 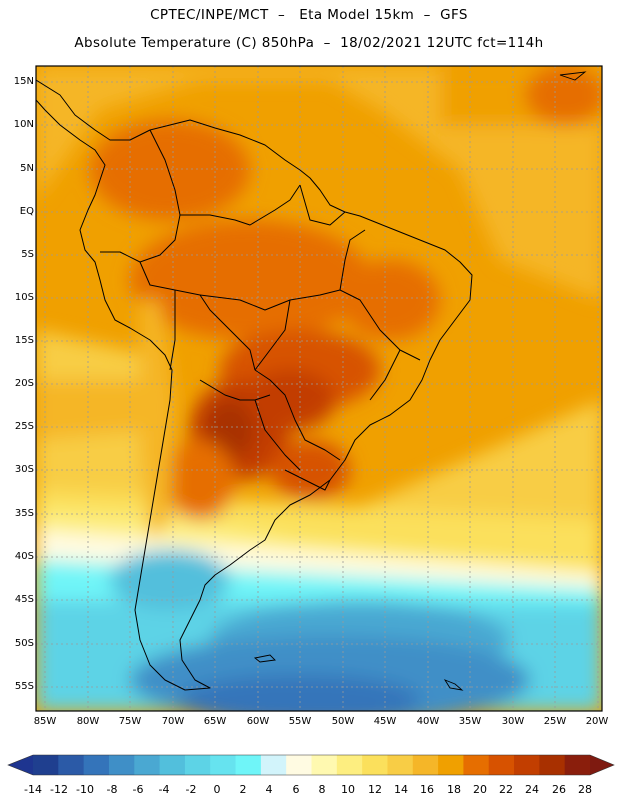 I want to click on title-line-1: CPTEC/INPE/MCT – Eta Model 15km – GFS, so click(x=309, y=15).